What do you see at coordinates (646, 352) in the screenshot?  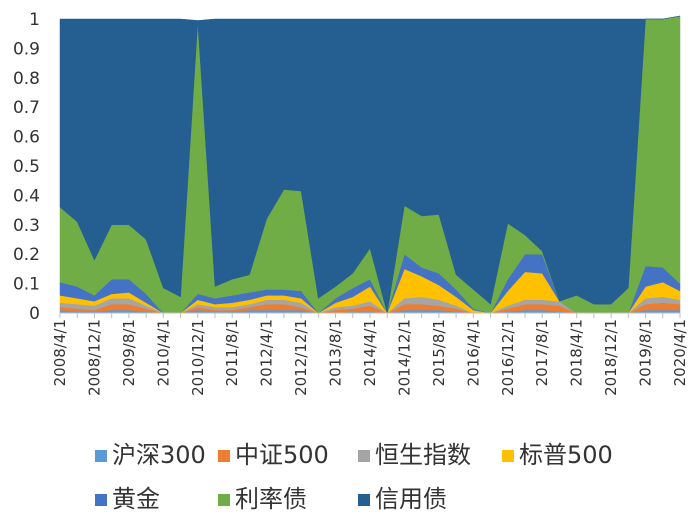 I see `x-tick-label: 2019/8/1` at bounding box center [646, 352].